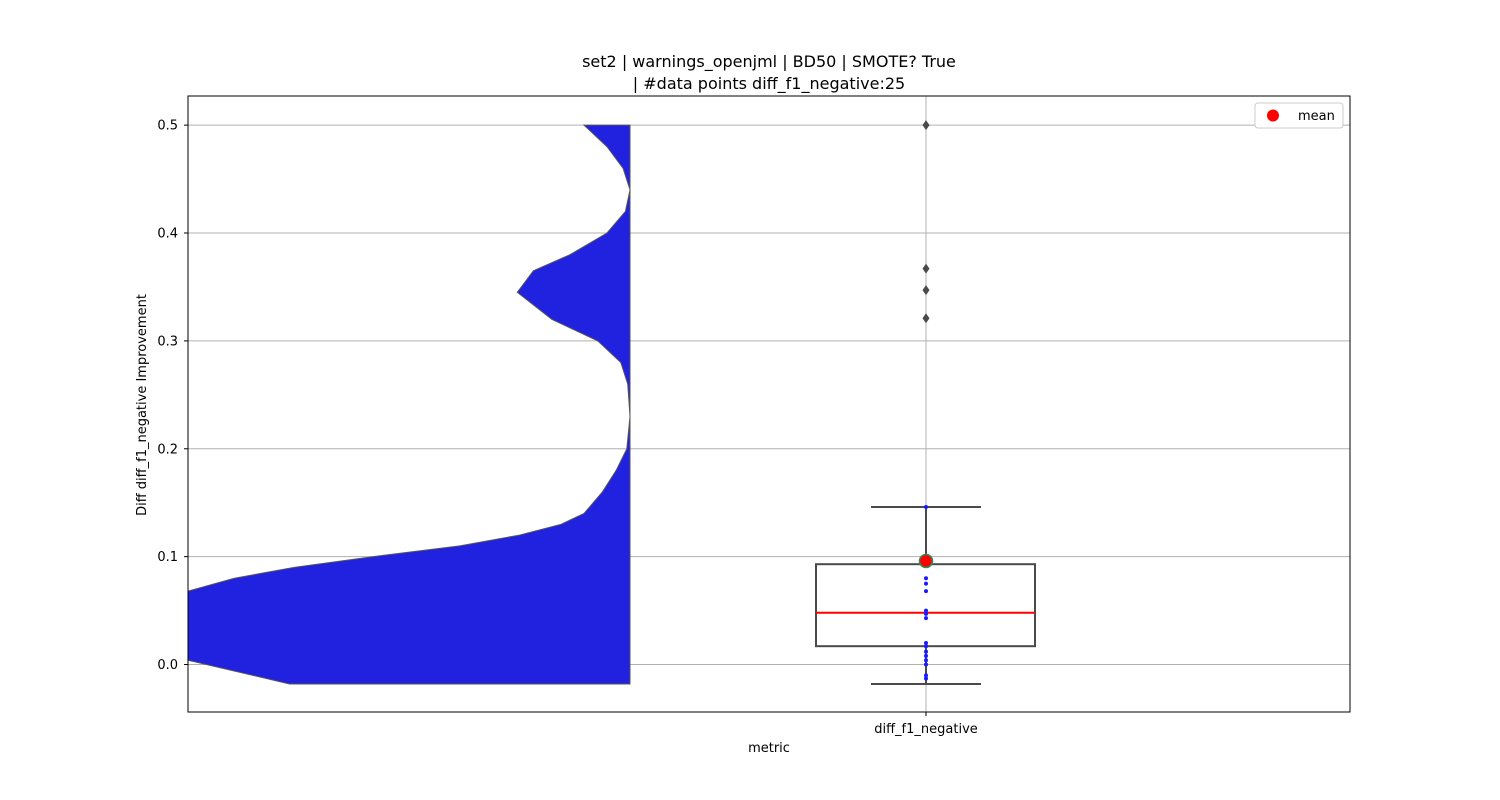  I want to click on mean-marker, so click(926, 561).